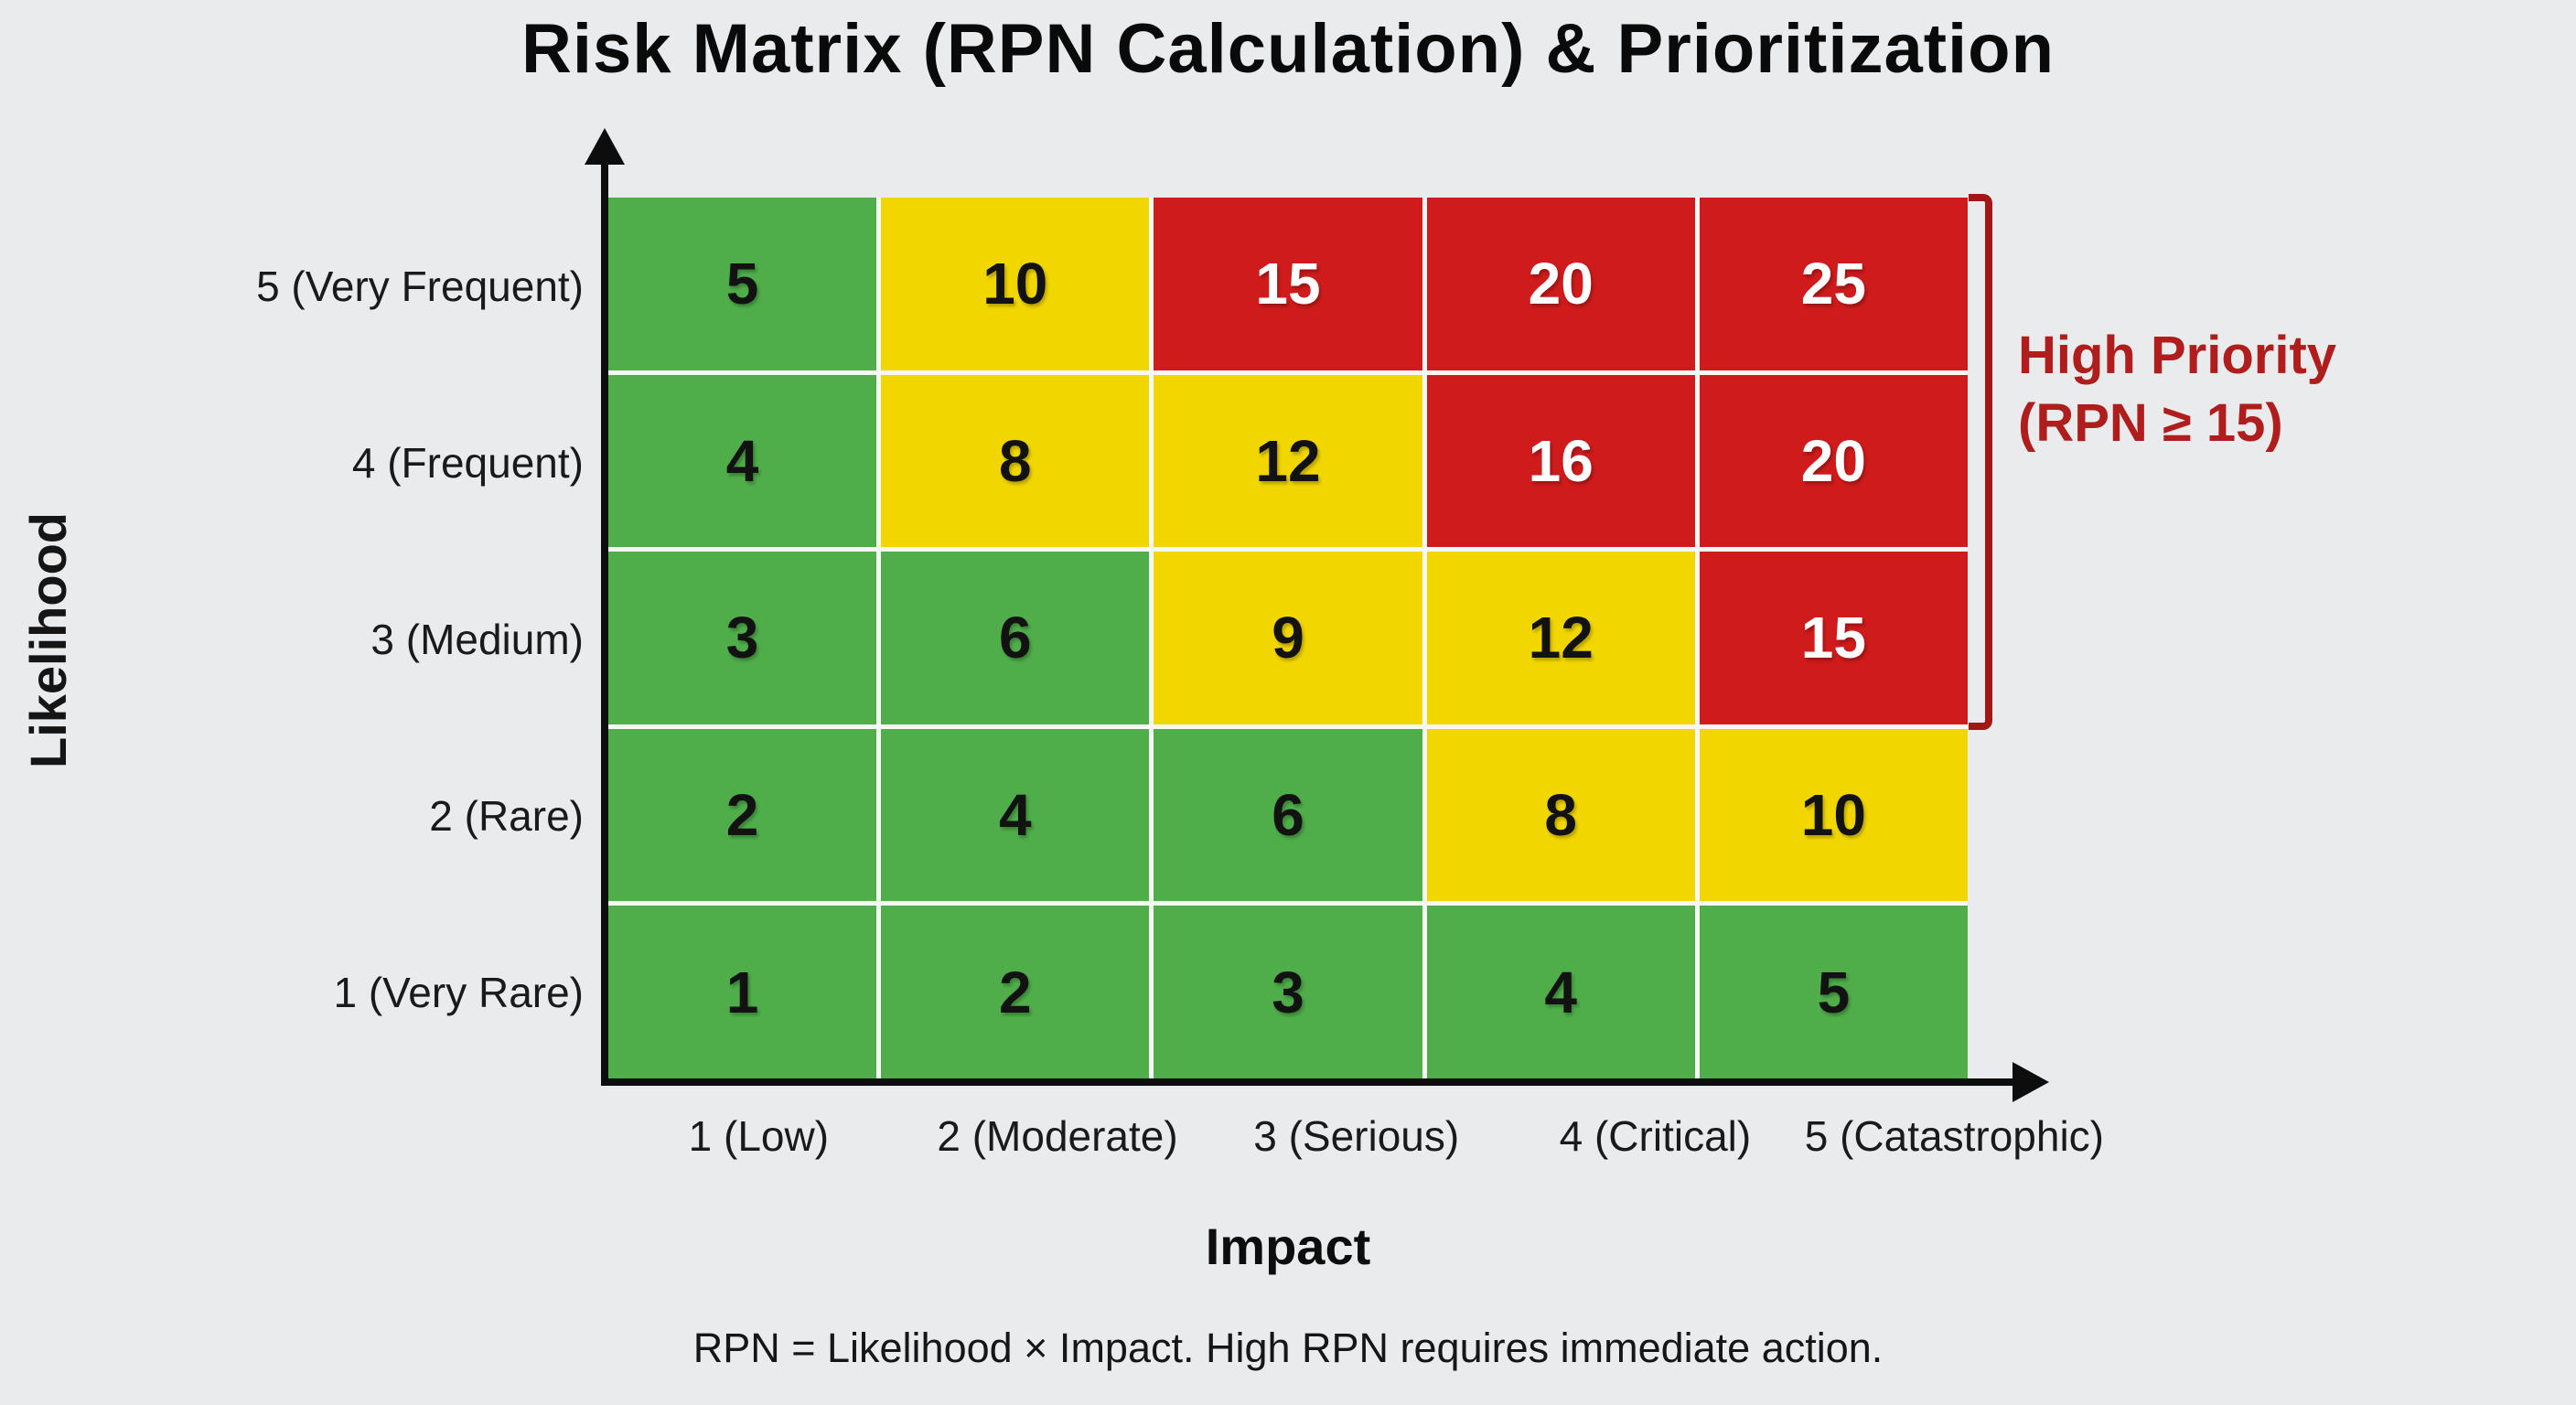 The width and height of the screenshot is (2576, 1405). I want to click on high-priority-annotation: High Priority (RPN ≥ 15), so click(2274, 389).